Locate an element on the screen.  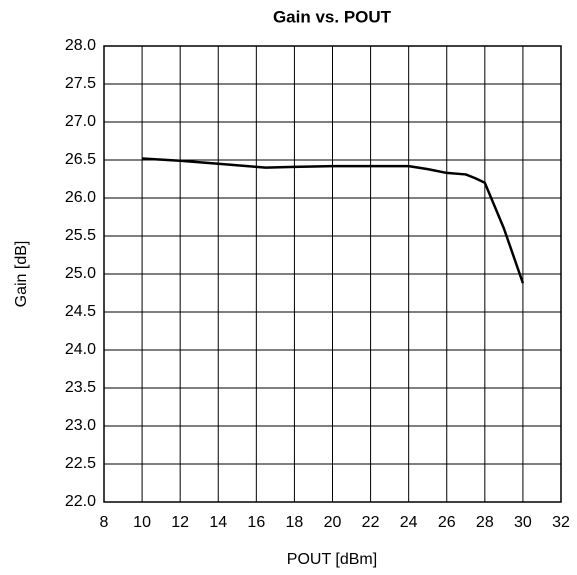
x-tick-label: 22 is located at coordinates (371, 522).